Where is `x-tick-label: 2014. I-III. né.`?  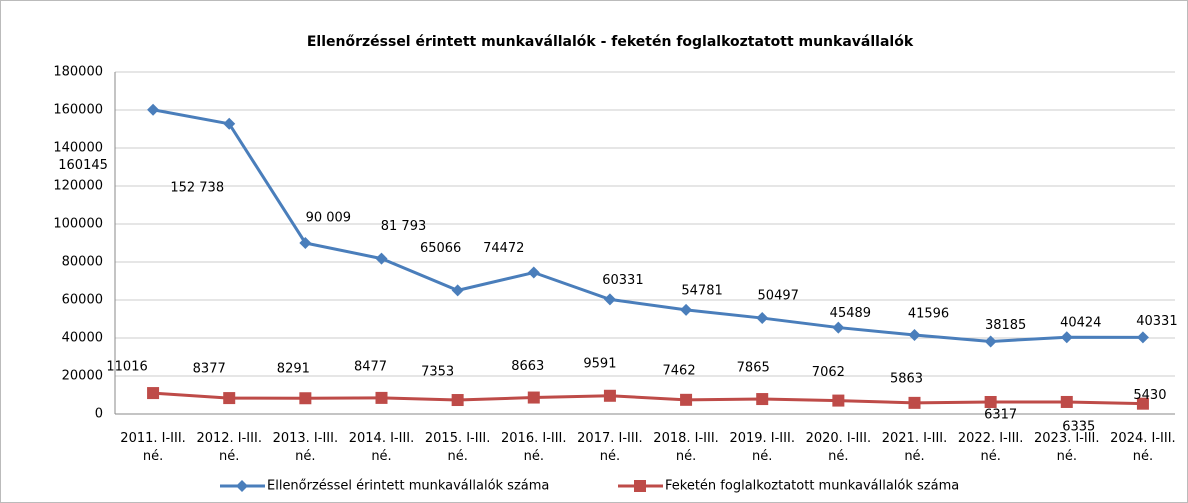 x-tick-label: 2014. I-III. né. is located at coordinates (381, 447).